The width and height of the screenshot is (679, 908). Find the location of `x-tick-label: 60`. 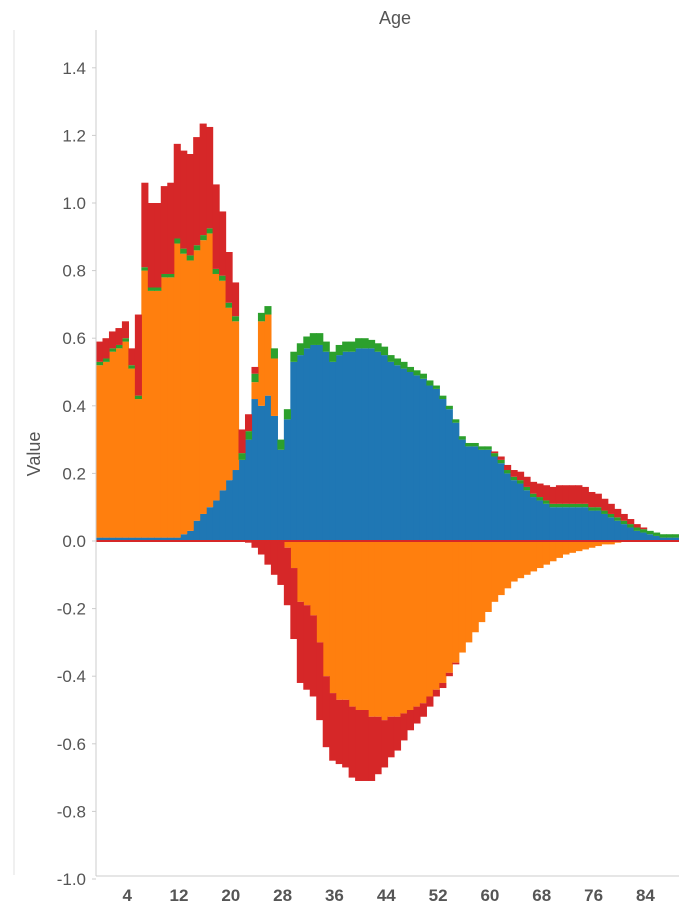

x-tick-label: 60 is located at coordinates (489, 895).